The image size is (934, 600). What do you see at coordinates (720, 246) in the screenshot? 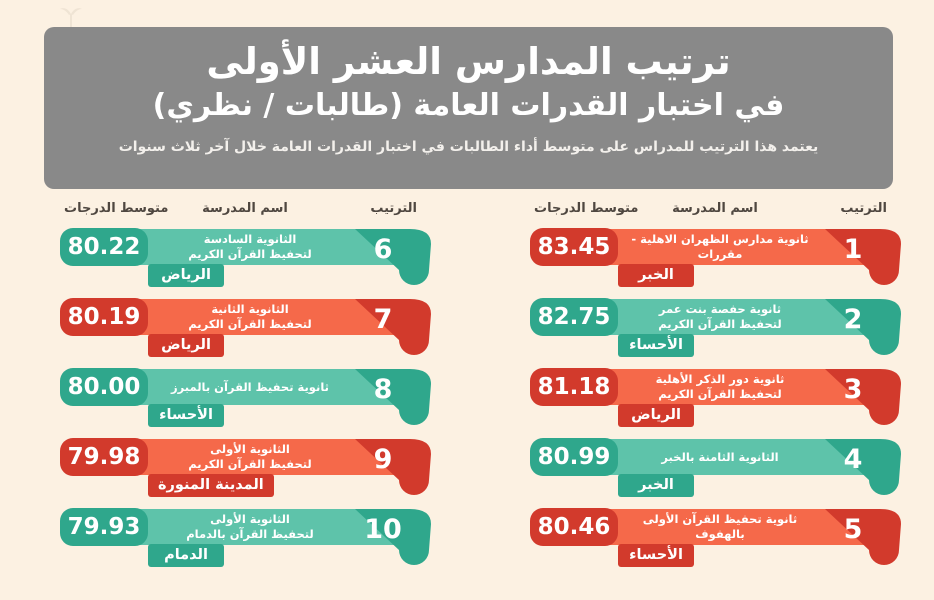
I see `school-name: ثانوية مدارس الظهران الاهلية - مقررات` at bounding box center [720, 246].